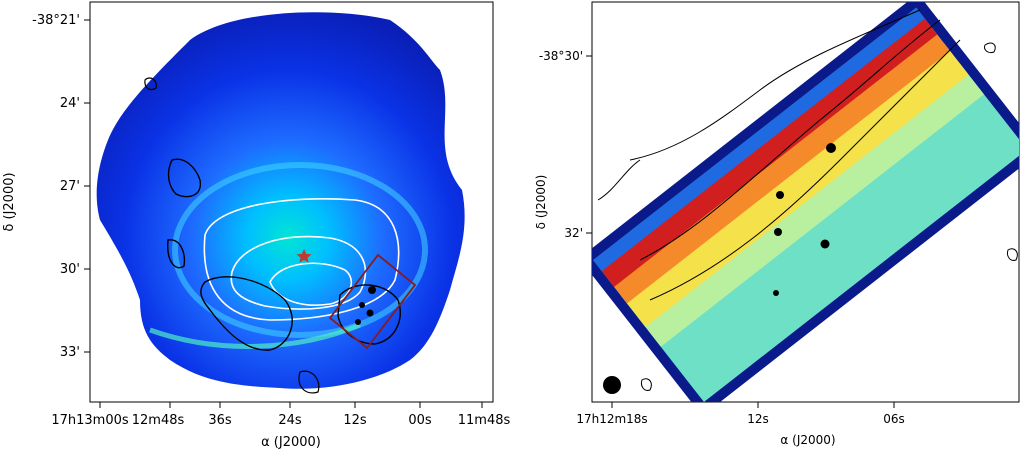  I want to click on black-contour-east, so click(184, 178).